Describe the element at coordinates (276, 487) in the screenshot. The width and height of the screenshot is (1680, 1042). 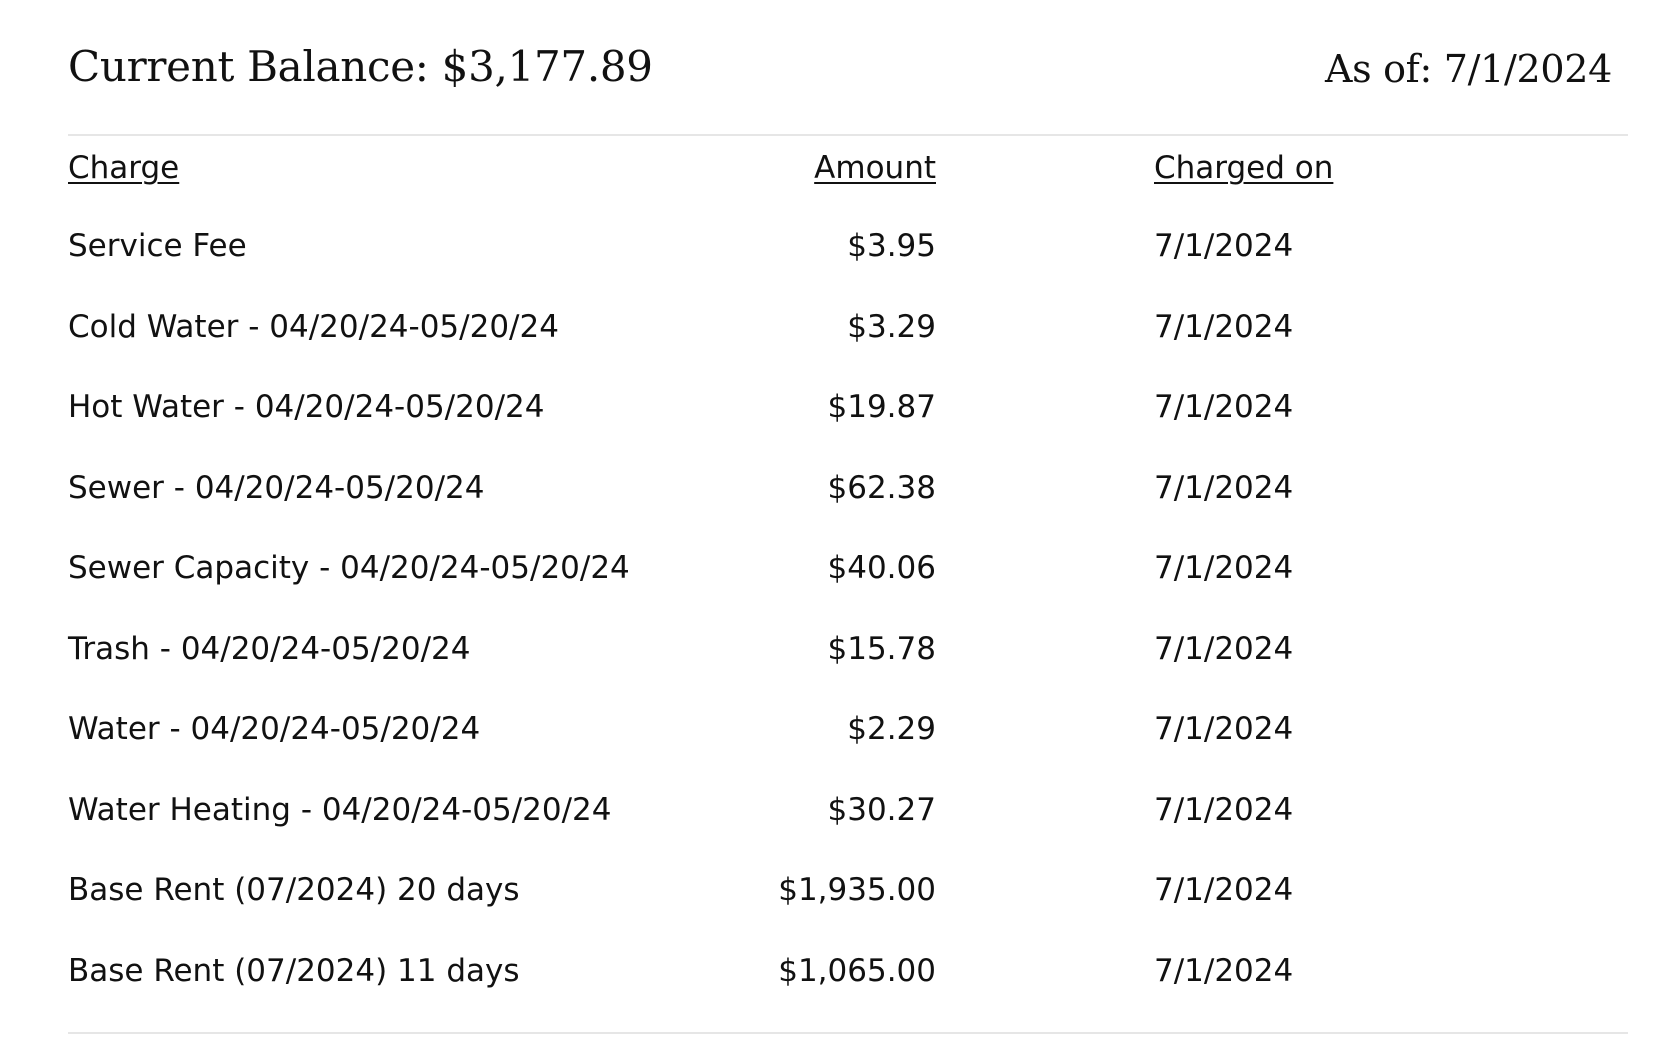
I see `charge-cell: Sewer - 04/20/24-05/20/24` at that location.